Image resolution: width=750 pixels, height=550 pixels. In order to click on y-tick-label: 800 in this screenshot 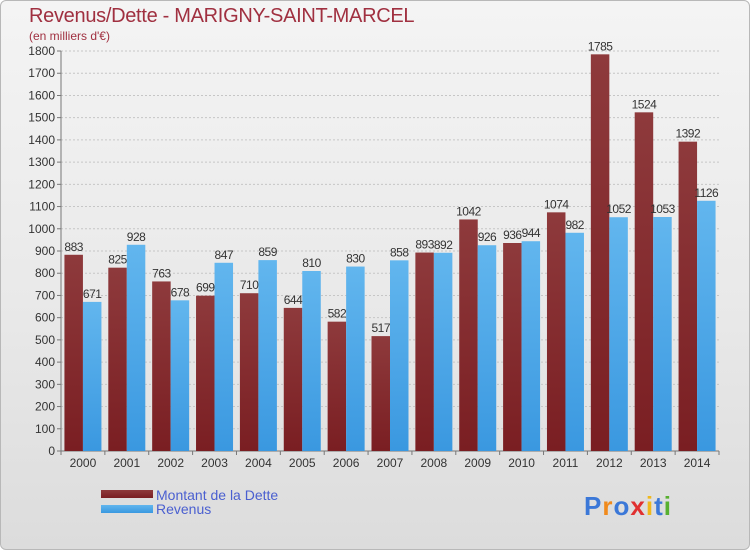, I will do `click(45, 273)`.